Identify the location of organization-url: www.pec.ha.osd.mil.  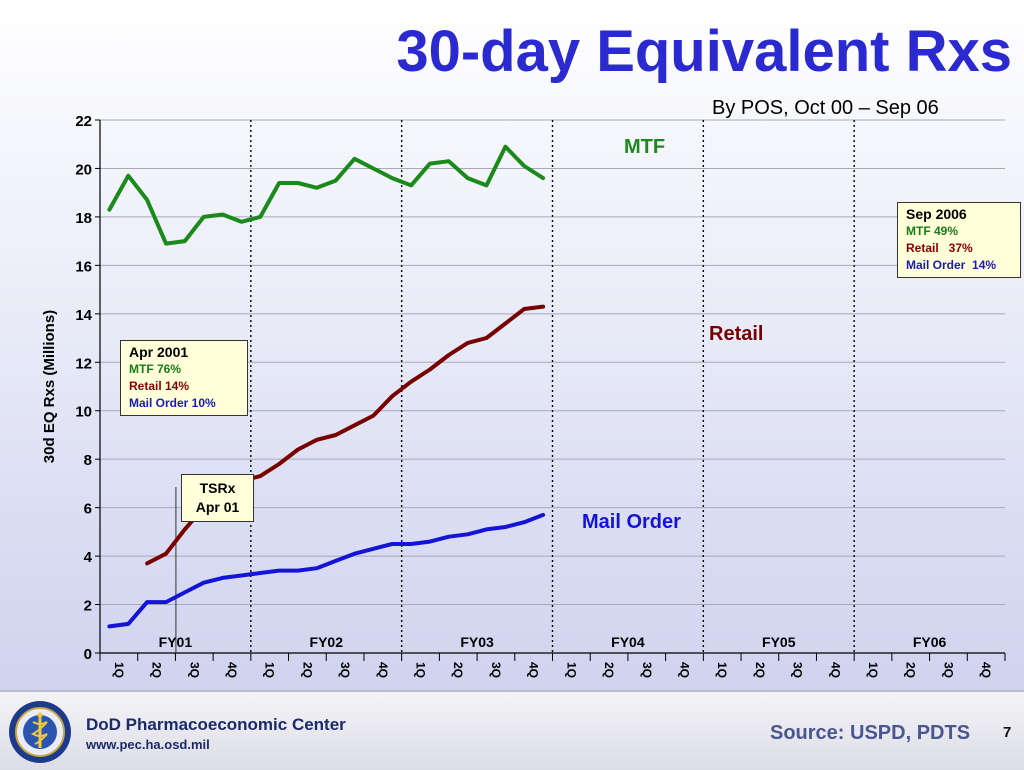
(148, 744).